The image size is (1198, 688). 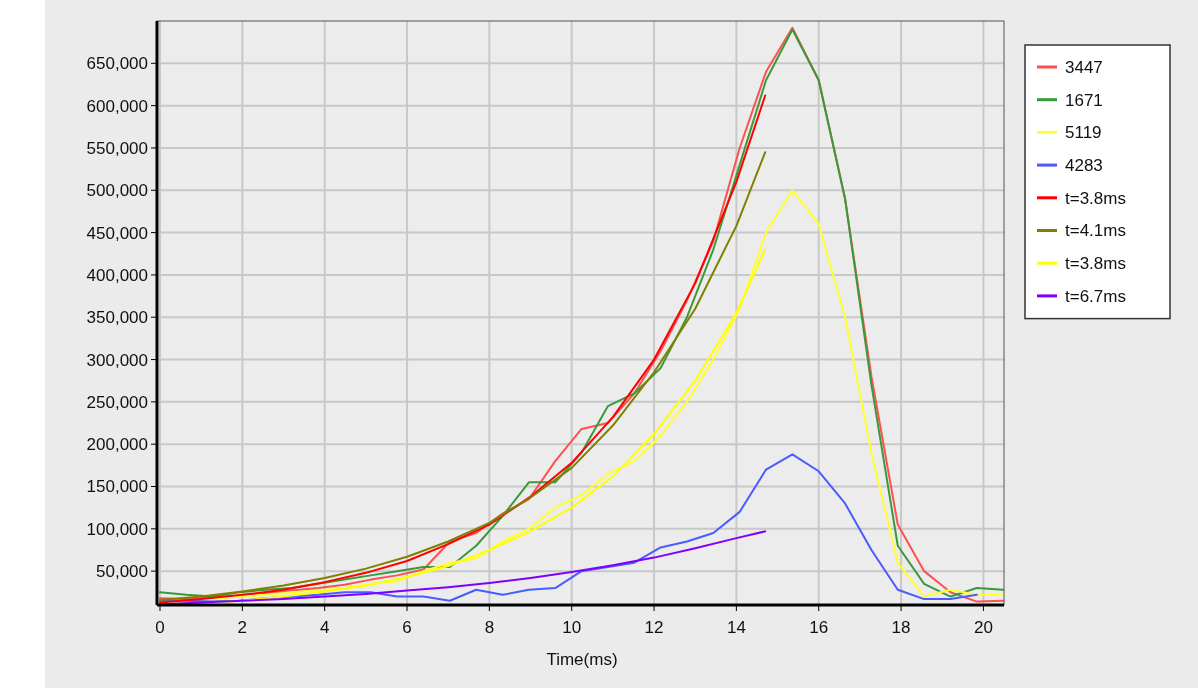 What do you see at coordinates (819, 627) in the screenshot?
I see `x-tick-label: 16` at bounding box center [819, 627].